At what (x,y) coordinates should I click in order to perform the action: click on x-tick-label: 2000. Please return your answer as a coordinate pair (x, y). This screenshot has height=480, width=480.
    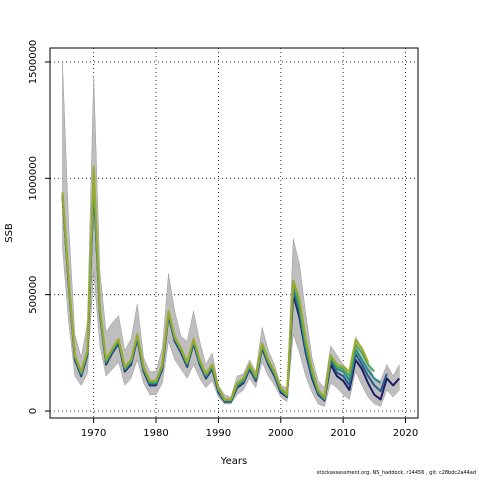
    Looking at the image, I should click on (280, 433).